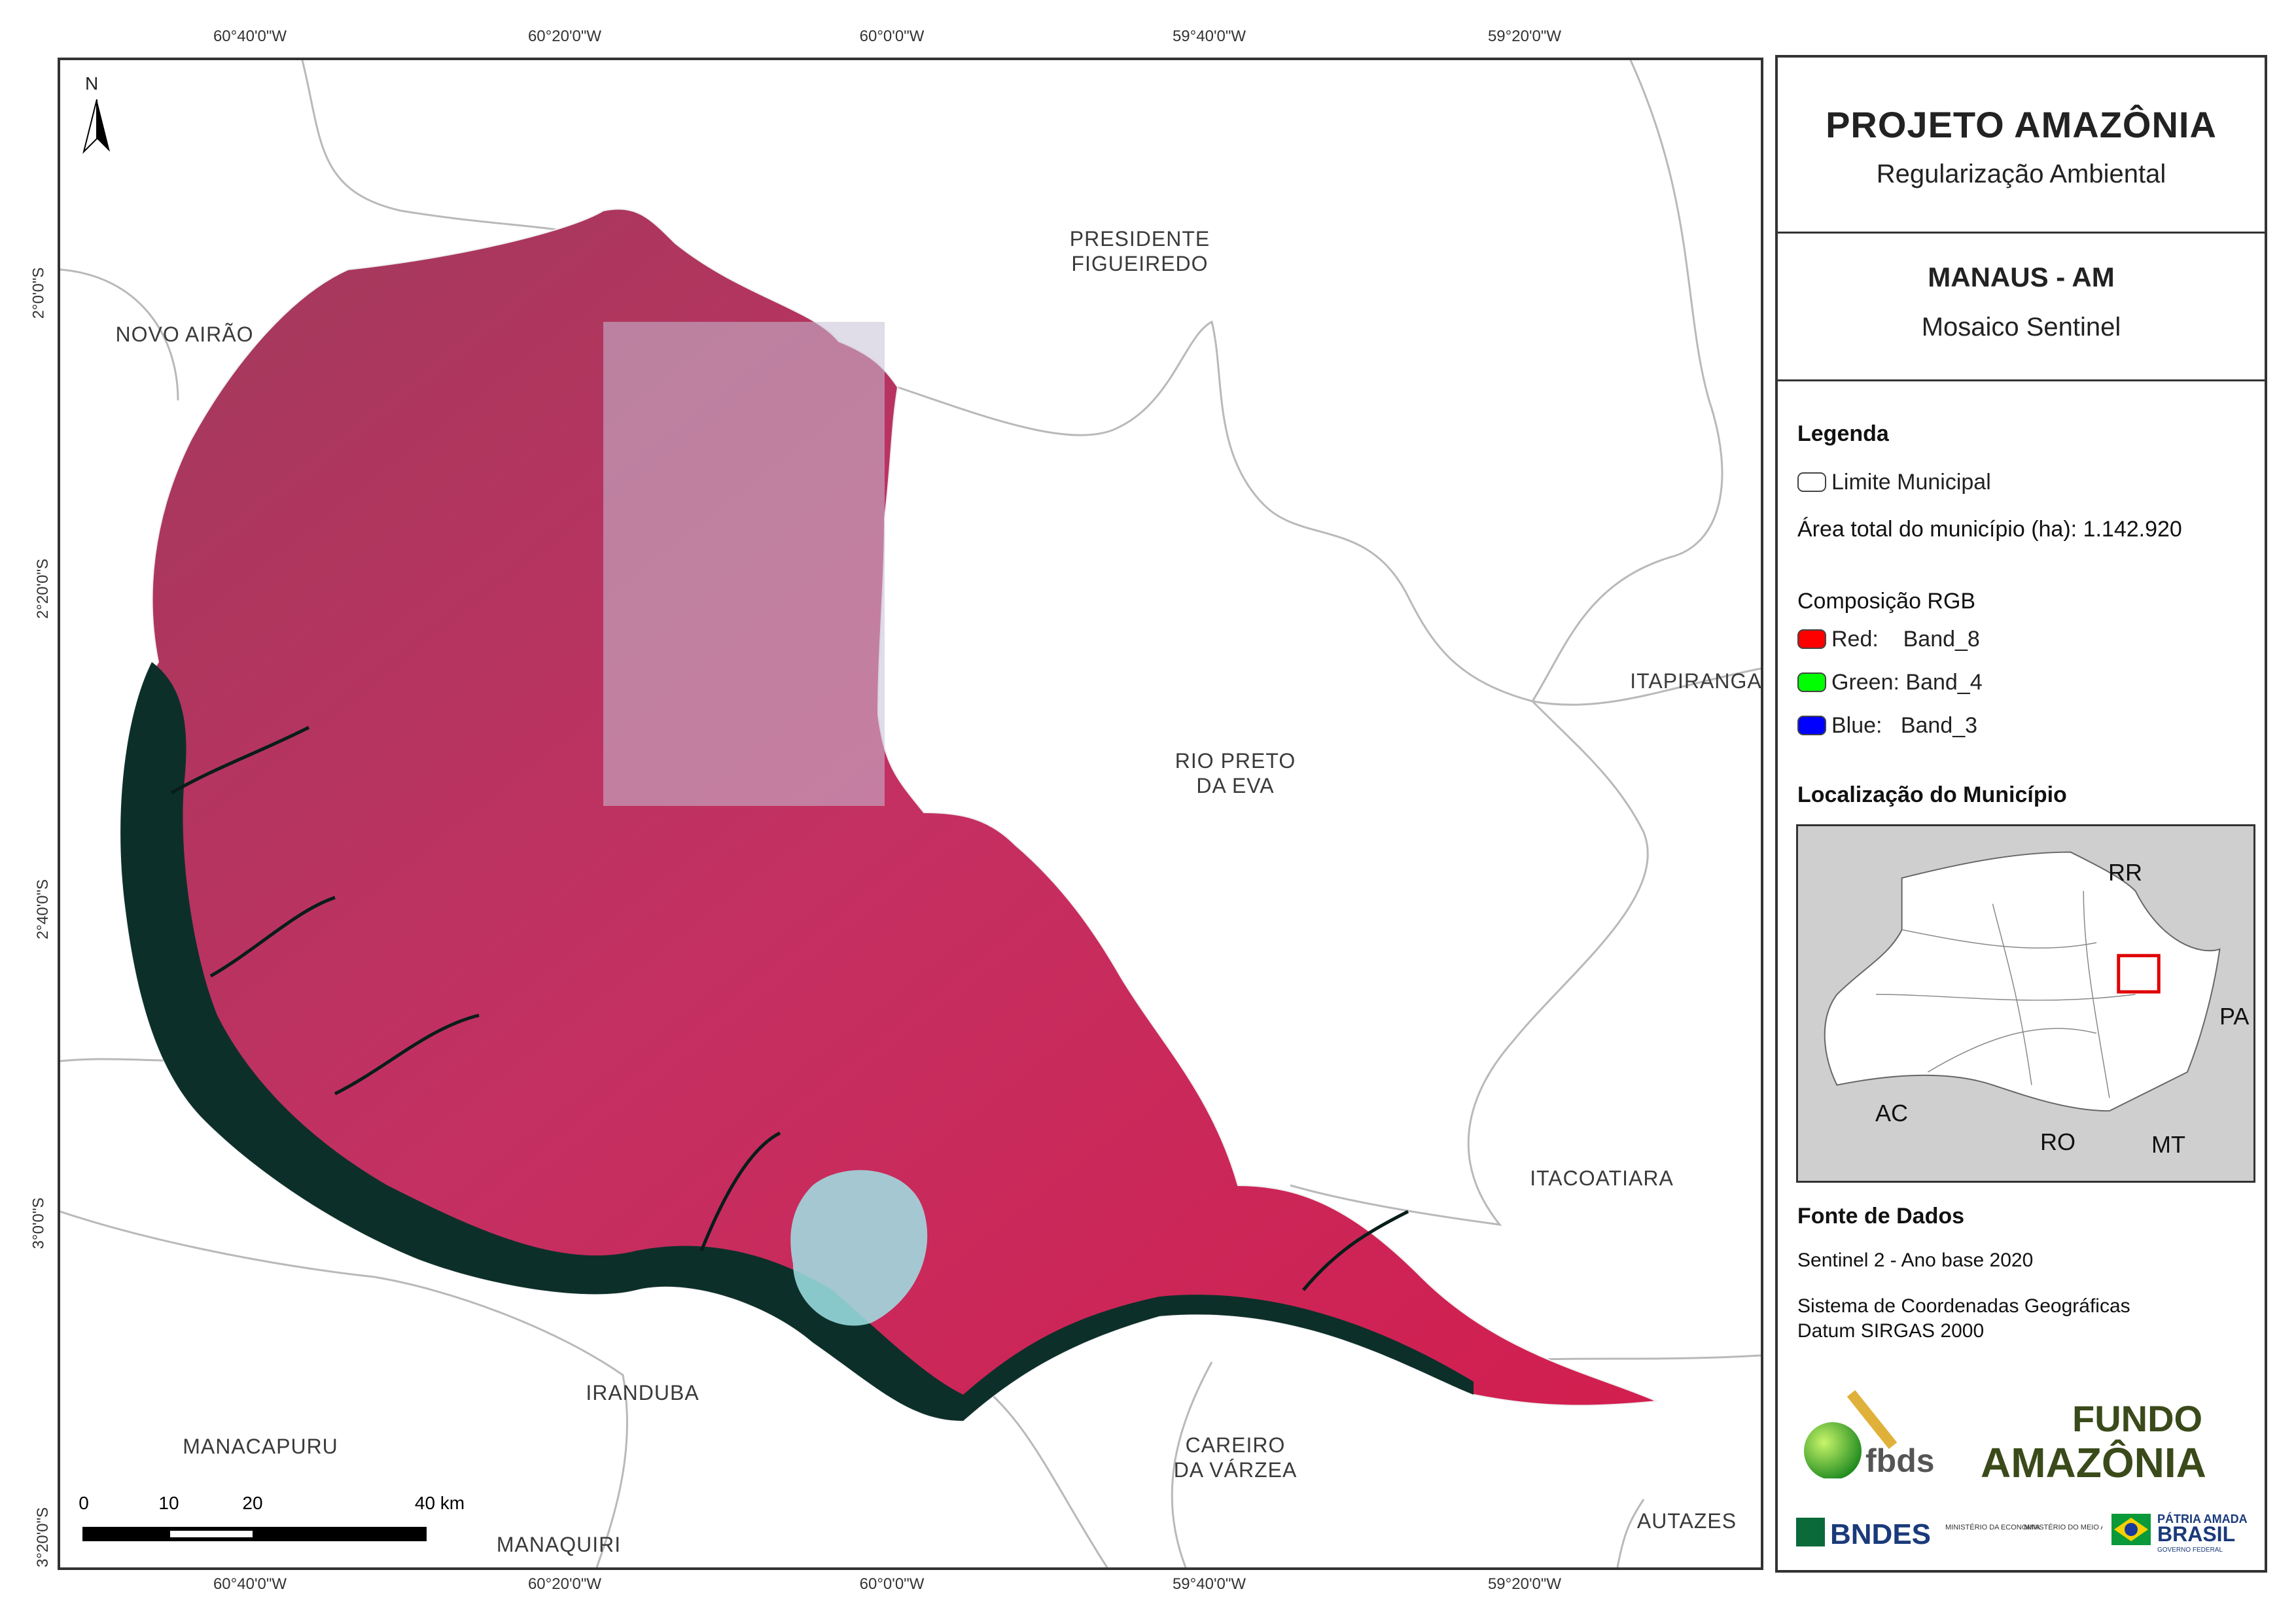 The image size is (2296, 1623). Describe the element at coordinates (1687, 1521) in the screenshot. I see `place-label: AUTAZES` at that location.